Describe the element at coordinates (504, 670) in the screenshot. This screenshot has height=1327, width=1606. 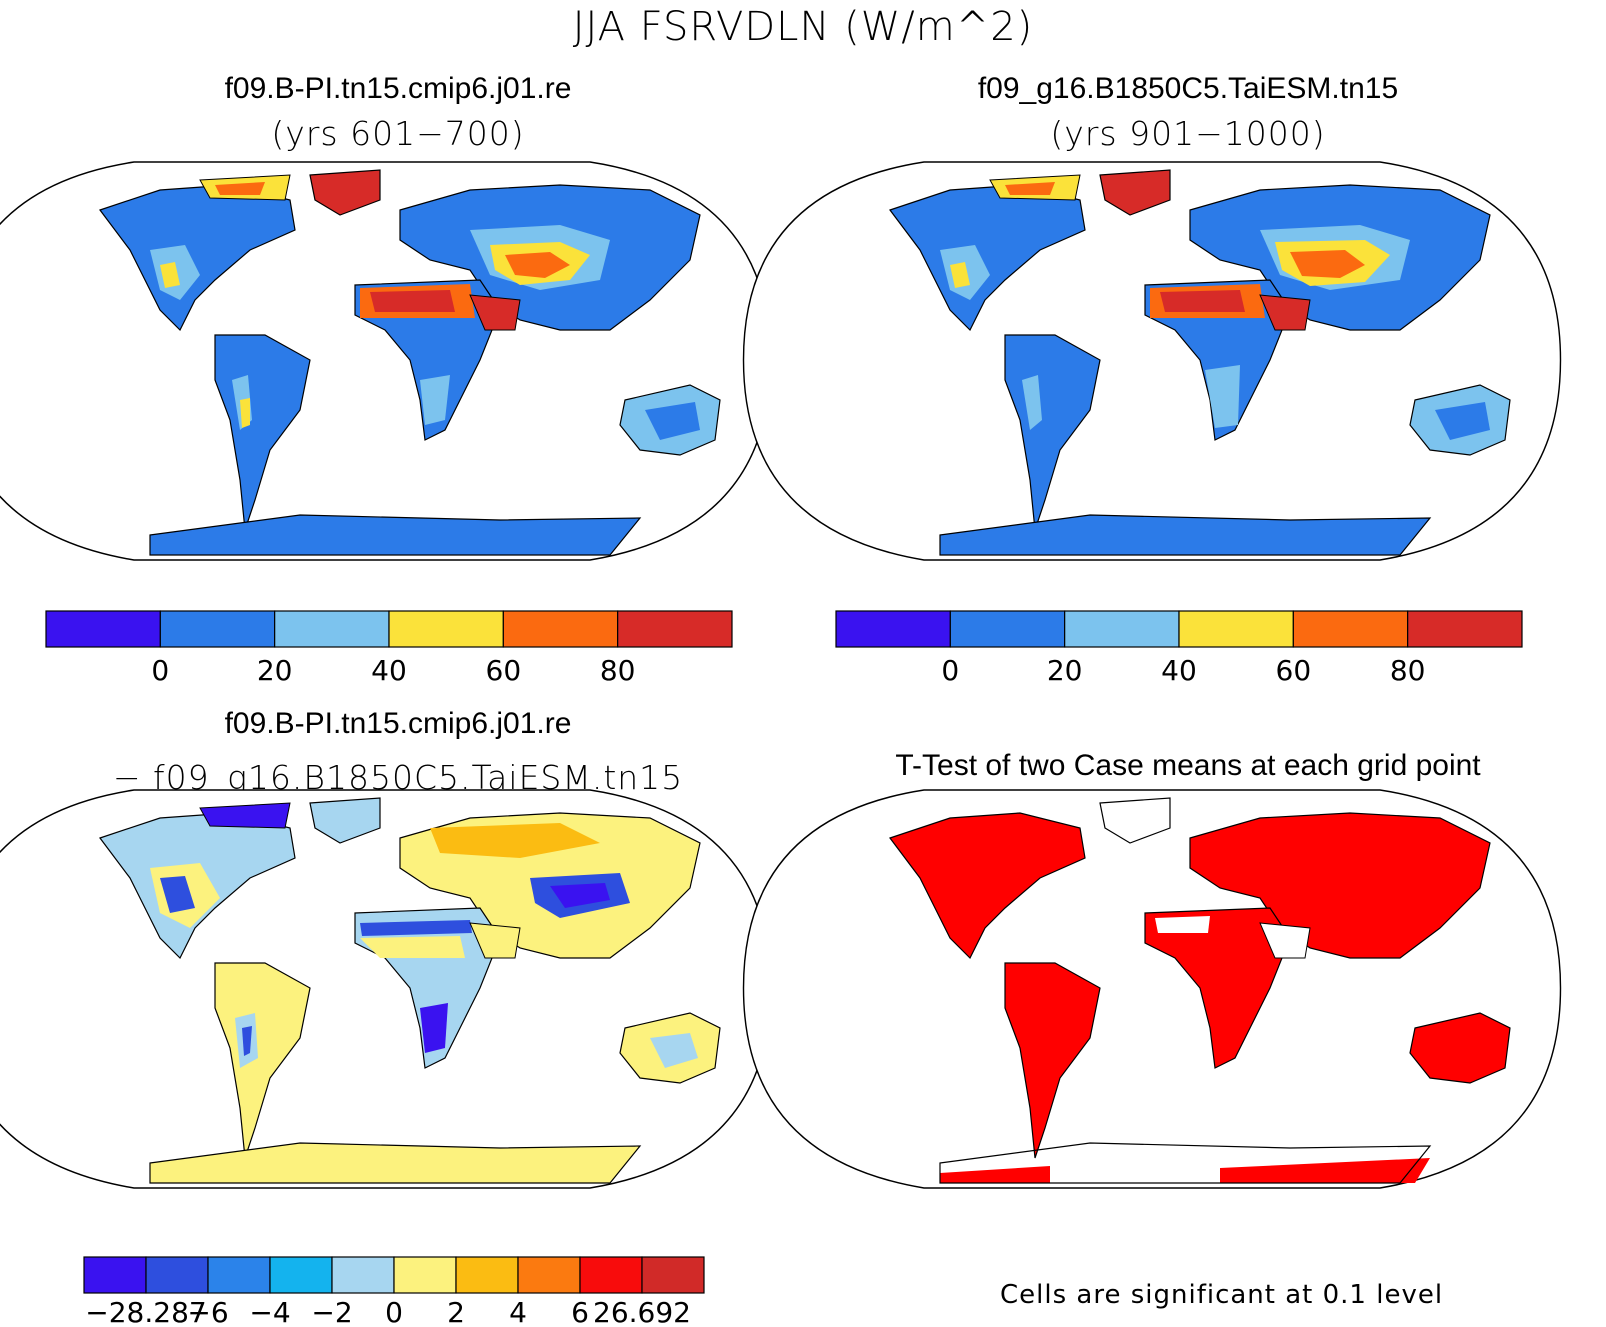
I see `panel-1-colorbar-label: 60` at that location.